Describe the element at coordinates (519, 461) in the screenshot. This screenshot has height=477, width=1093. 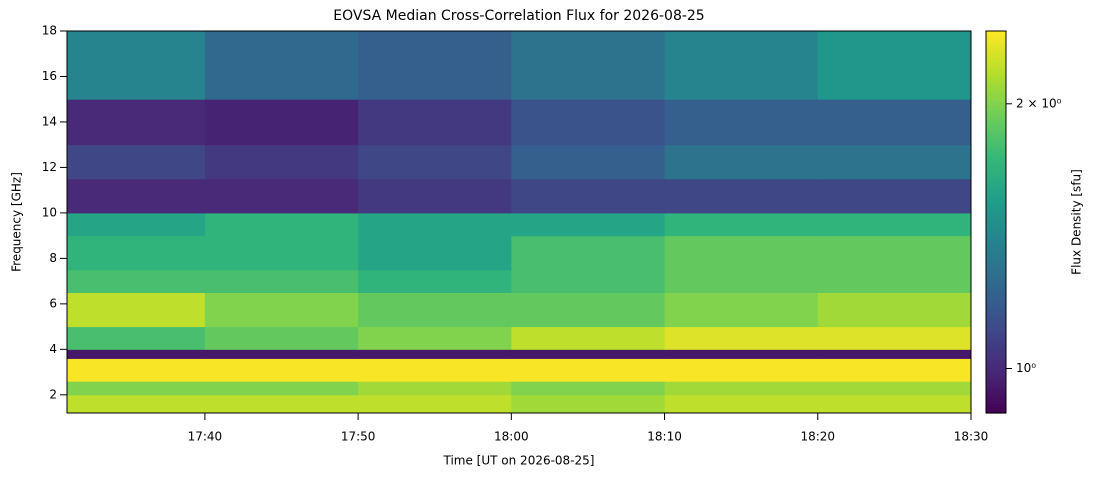
I see `x-axis-label: Time [UT on 2026-08-25]` at that location.